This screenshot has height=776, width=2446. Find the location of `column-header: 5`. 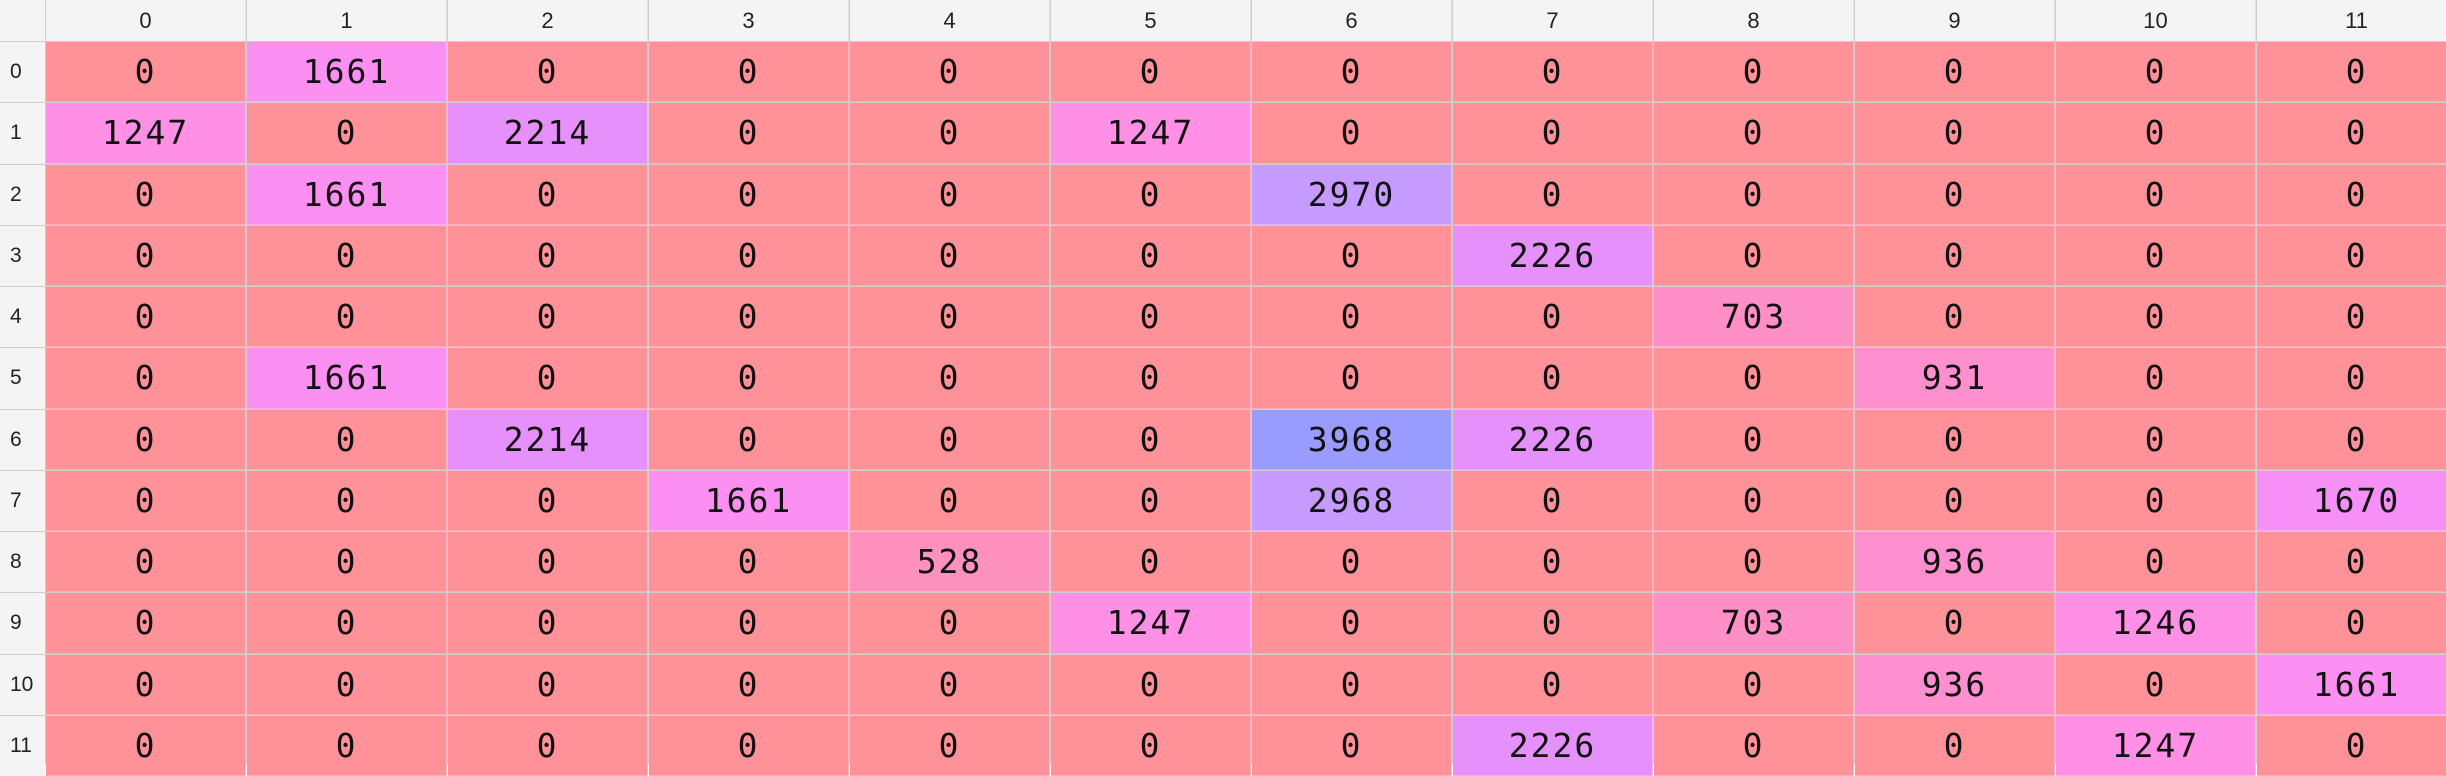

column-header: 5 is located at coordinates (1151, 20).